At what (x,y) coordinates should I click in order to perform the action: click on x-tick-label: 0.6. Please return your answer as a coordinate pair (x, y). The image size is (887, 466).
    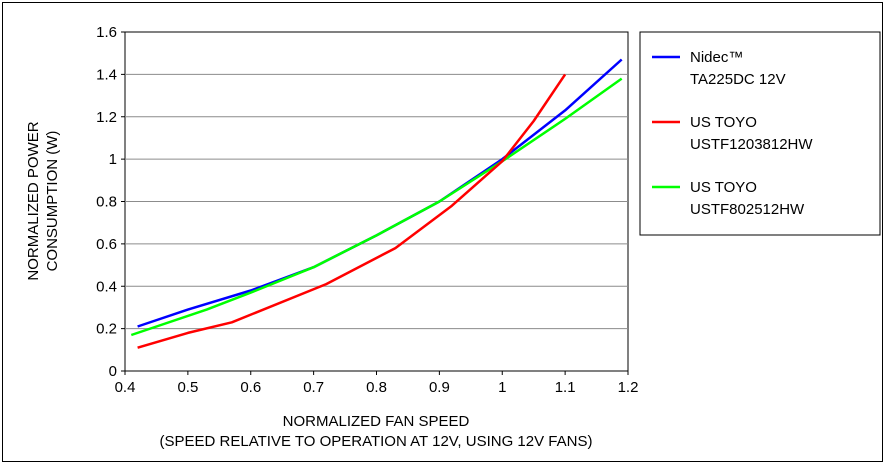
    Looking at the image, I should click on (250, 387).